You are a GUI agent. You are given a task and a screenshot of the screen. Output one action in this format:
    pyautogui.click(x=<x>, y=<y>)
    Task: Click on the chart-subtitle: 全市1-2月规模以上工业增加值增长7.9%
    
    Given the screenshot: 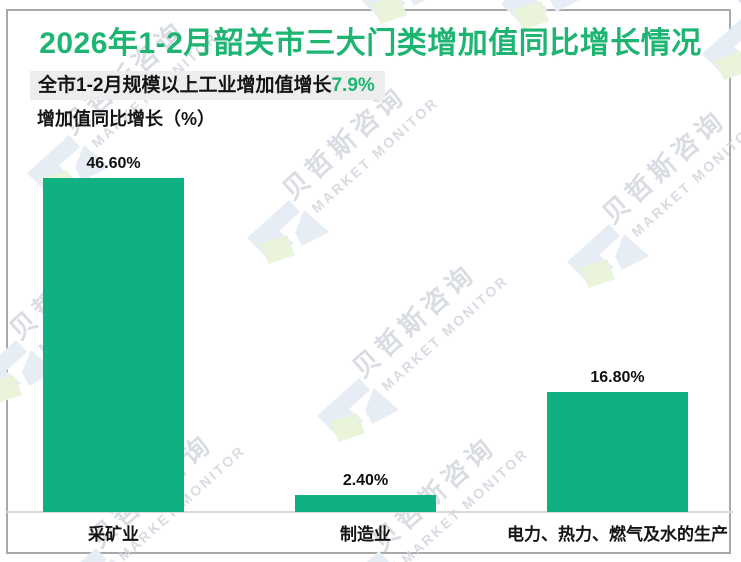 What is the action you would take?
    pyautogui.click(x=207, y=85)
    